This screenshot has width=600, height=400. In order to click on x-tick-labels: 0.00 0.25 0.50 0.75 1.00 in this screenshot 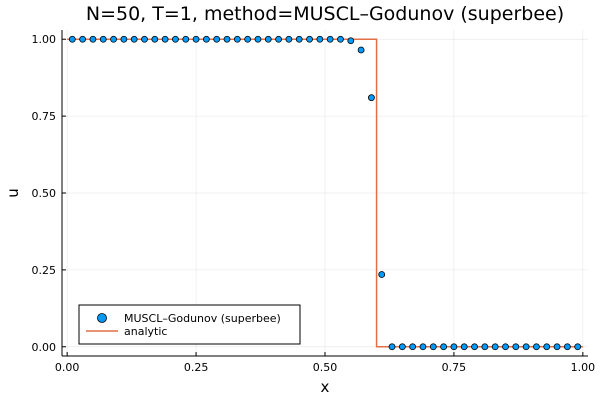, I will do `click(325, 367)`.